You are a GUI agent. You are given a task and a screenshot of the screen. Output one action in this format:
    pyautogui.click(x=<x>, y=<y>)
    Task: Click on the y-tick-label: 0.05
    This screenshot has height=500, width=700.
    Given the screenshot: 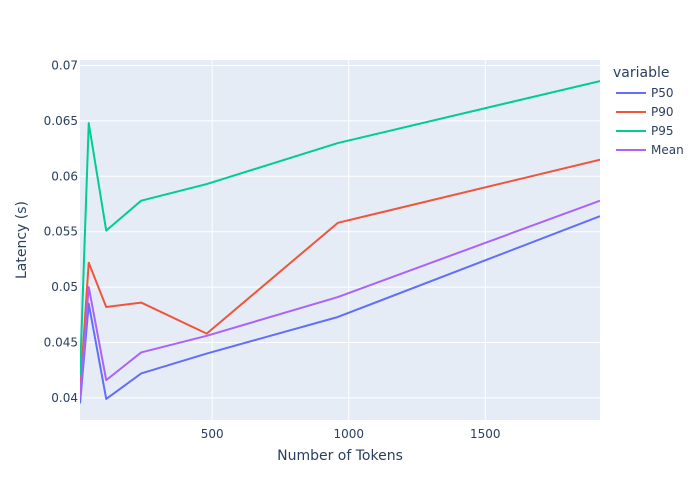 What is the action you would take?
    pyautogui.click(x=64, y=287)
    